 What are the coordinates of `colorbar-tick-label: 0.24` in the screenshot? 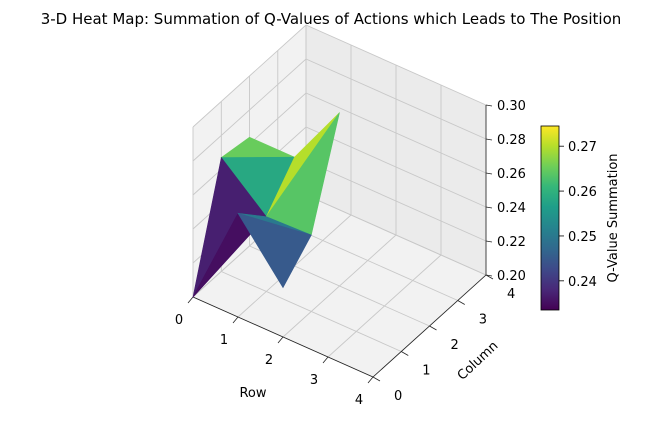 It's located at (582, 282).